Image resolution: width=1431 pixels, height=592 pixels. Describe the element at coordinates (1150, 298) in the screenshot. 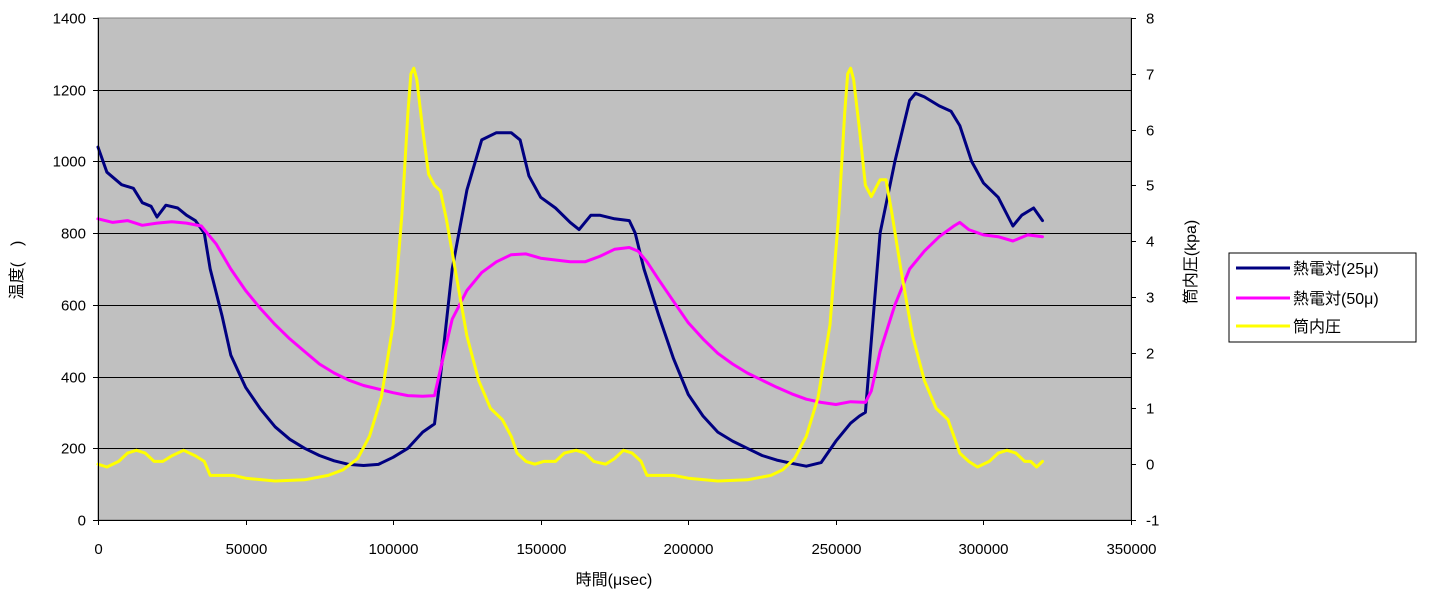

I see `y2-tick-label: 3` at that location.